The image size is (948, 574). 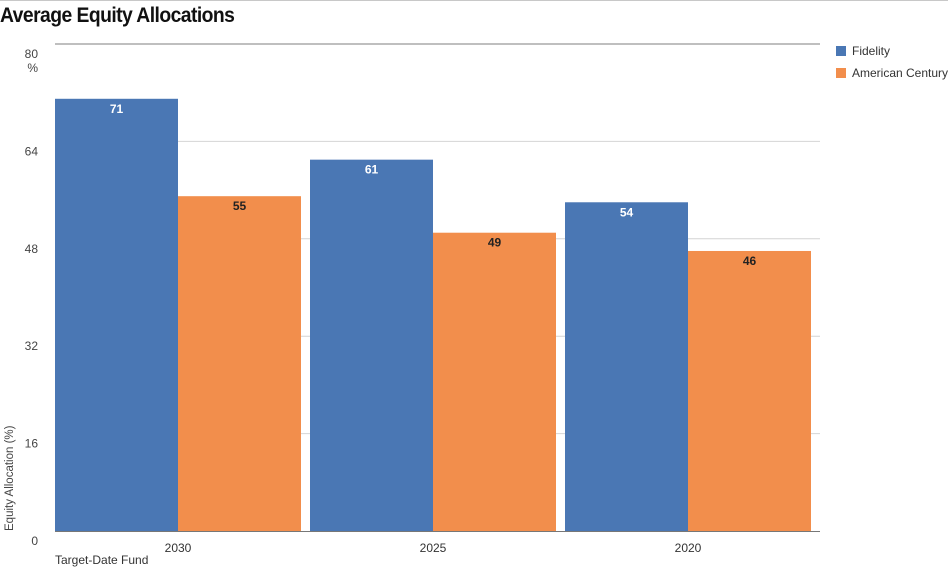 I want to click on bar-fidelity-2025, so click(x=371, y=345).